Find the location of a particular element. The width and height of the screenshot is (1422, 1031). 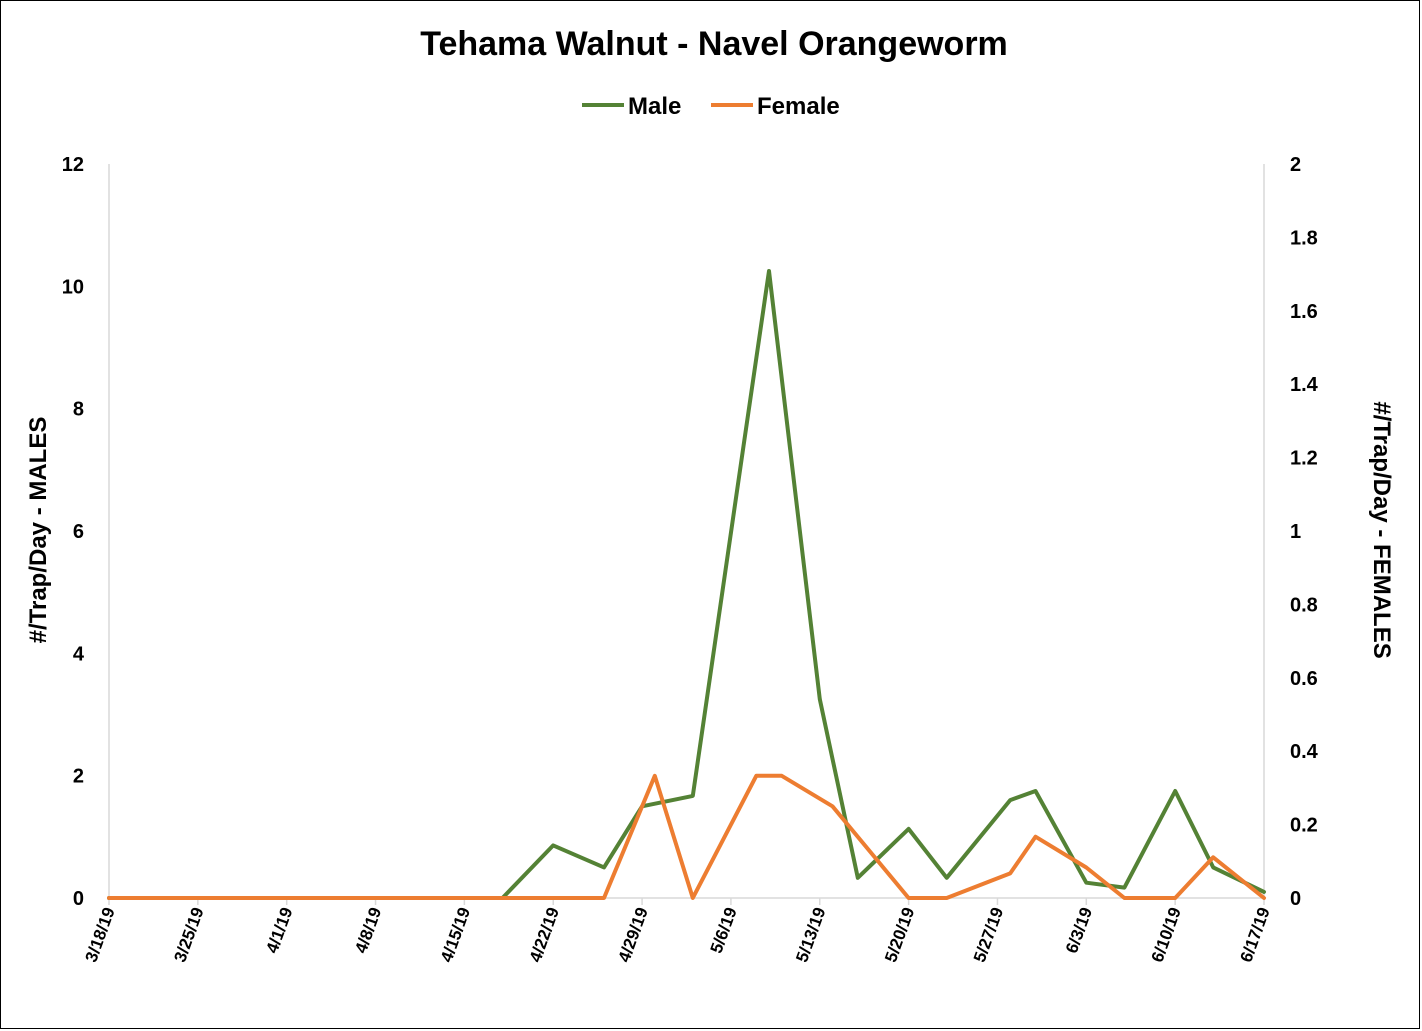

x-tick-label: 4/29/19 is located at coordinates (633, 935).